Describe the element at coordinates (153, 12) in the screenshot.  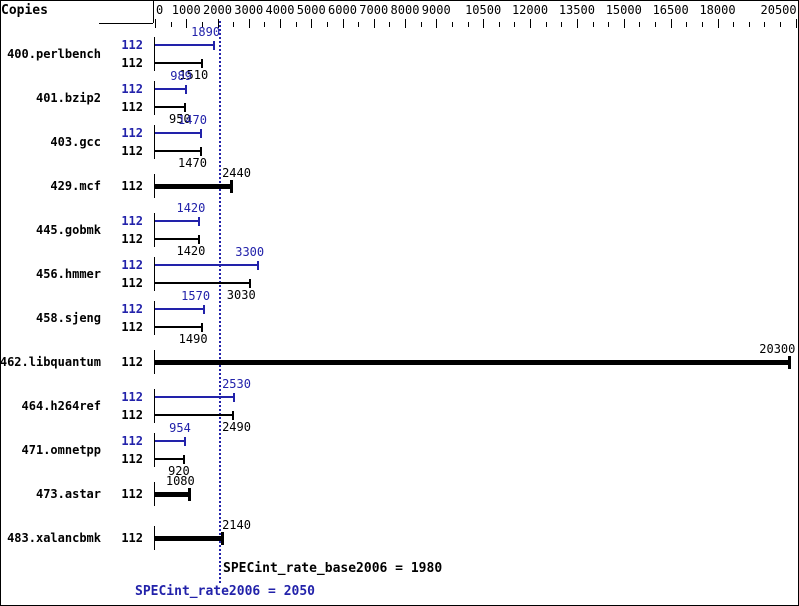
I see `copies-column-divider` at that location.